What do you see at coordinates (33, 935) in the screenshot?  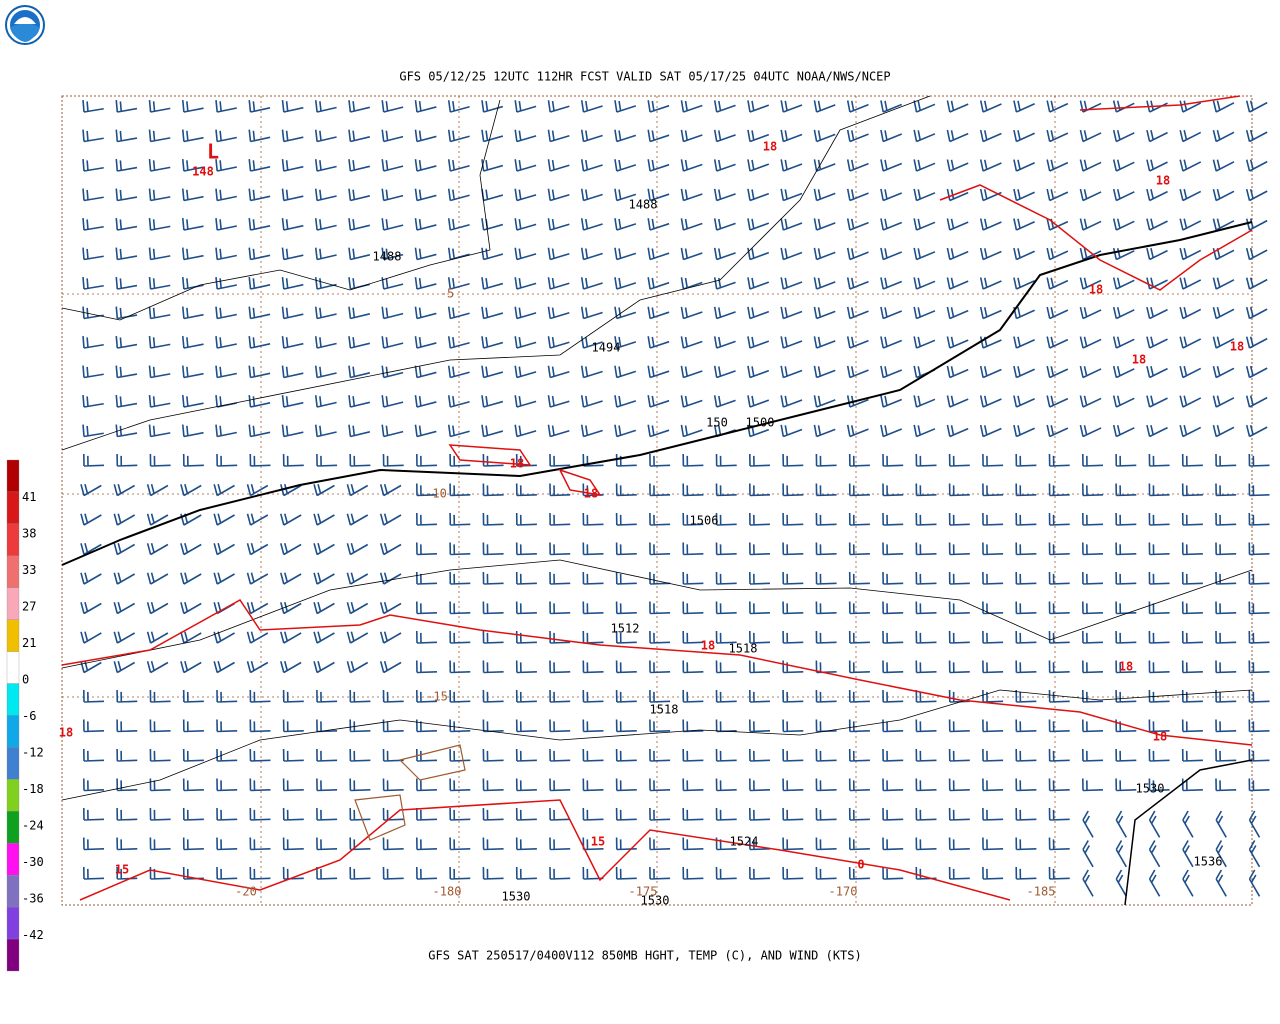 I see `colorbar-label: -42` at bounding box center [33, 935].